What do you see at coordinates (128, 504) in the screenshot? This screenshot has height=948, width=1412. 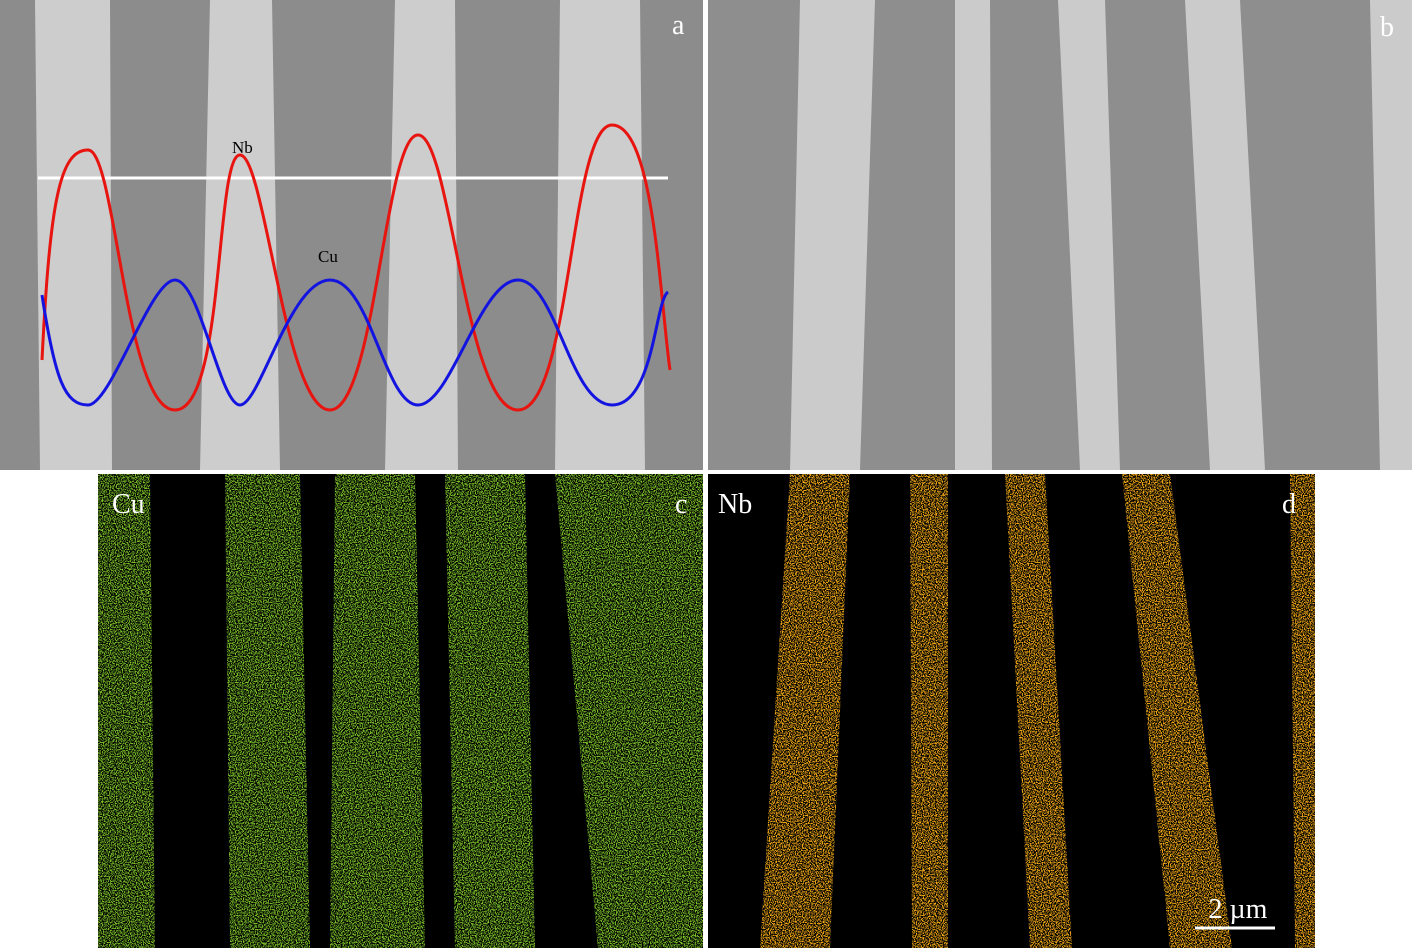 I see `element-label: Cu` at bounding box center [128, 504].